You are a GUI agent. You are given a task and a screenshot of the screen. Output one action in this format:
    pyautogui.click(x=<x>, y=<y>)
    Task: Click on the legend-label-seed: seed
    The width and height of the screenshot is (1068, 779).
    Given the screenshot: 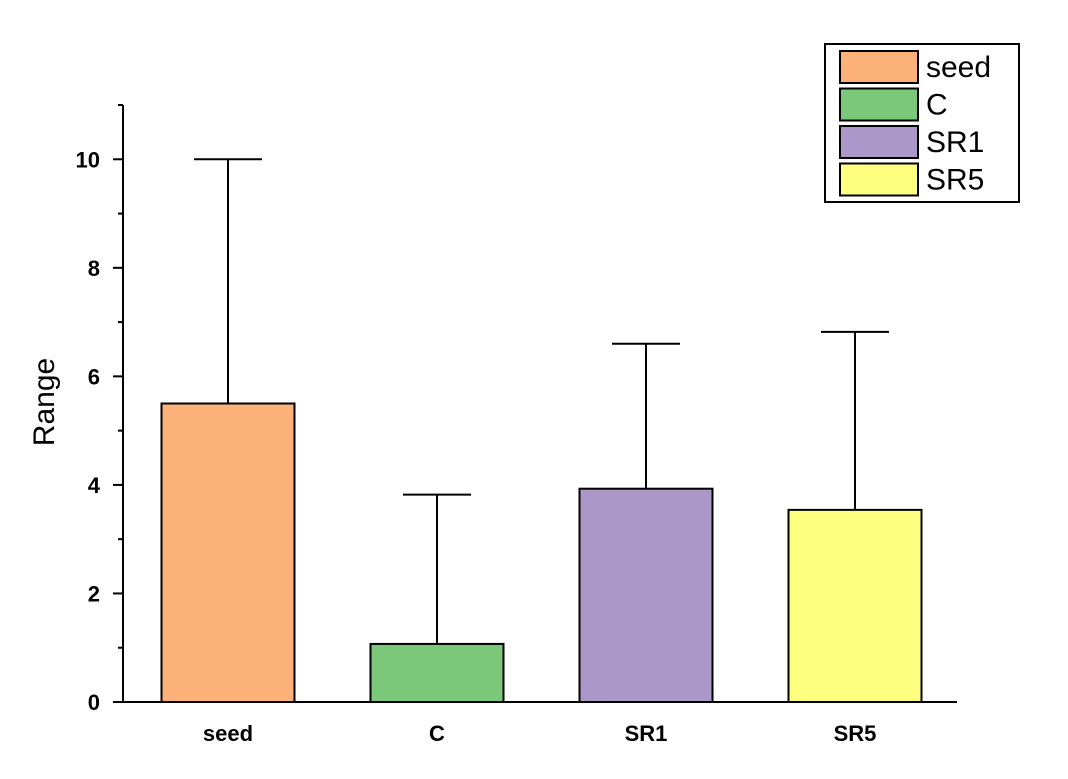 What is the action you would take?
    pyautogui.click(x=958, y=67)
    